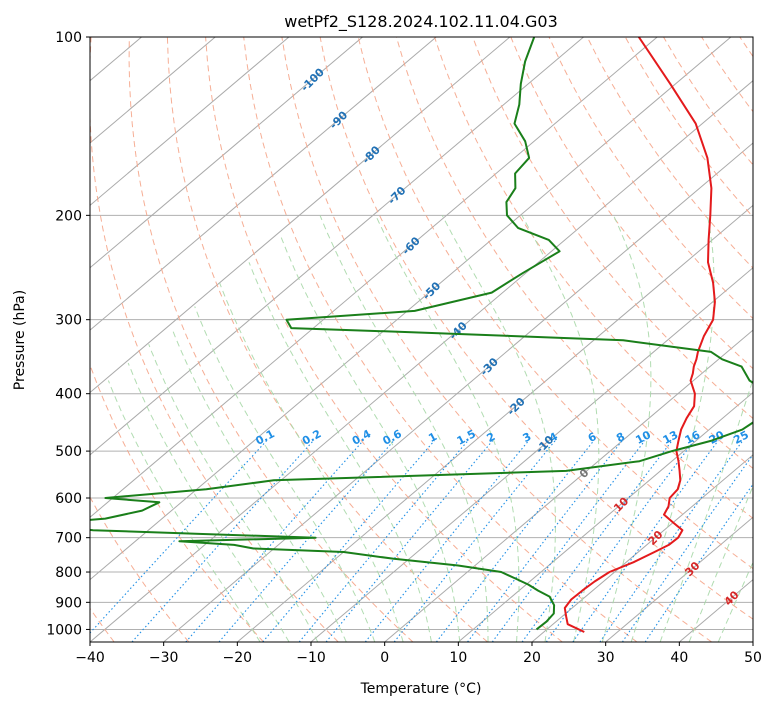 This screenshot has height=708, width=775. I want to click on x-tick-label: 30, so click(606, 658).